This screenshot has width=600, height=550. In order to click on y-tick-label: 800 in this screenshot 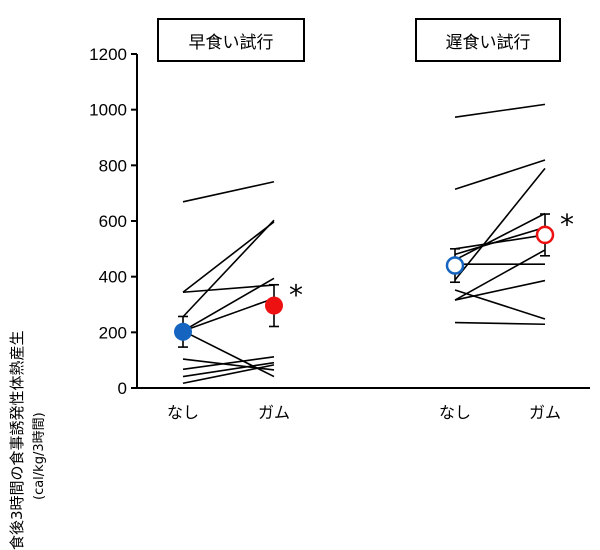, I will do `click(113, 165)`.